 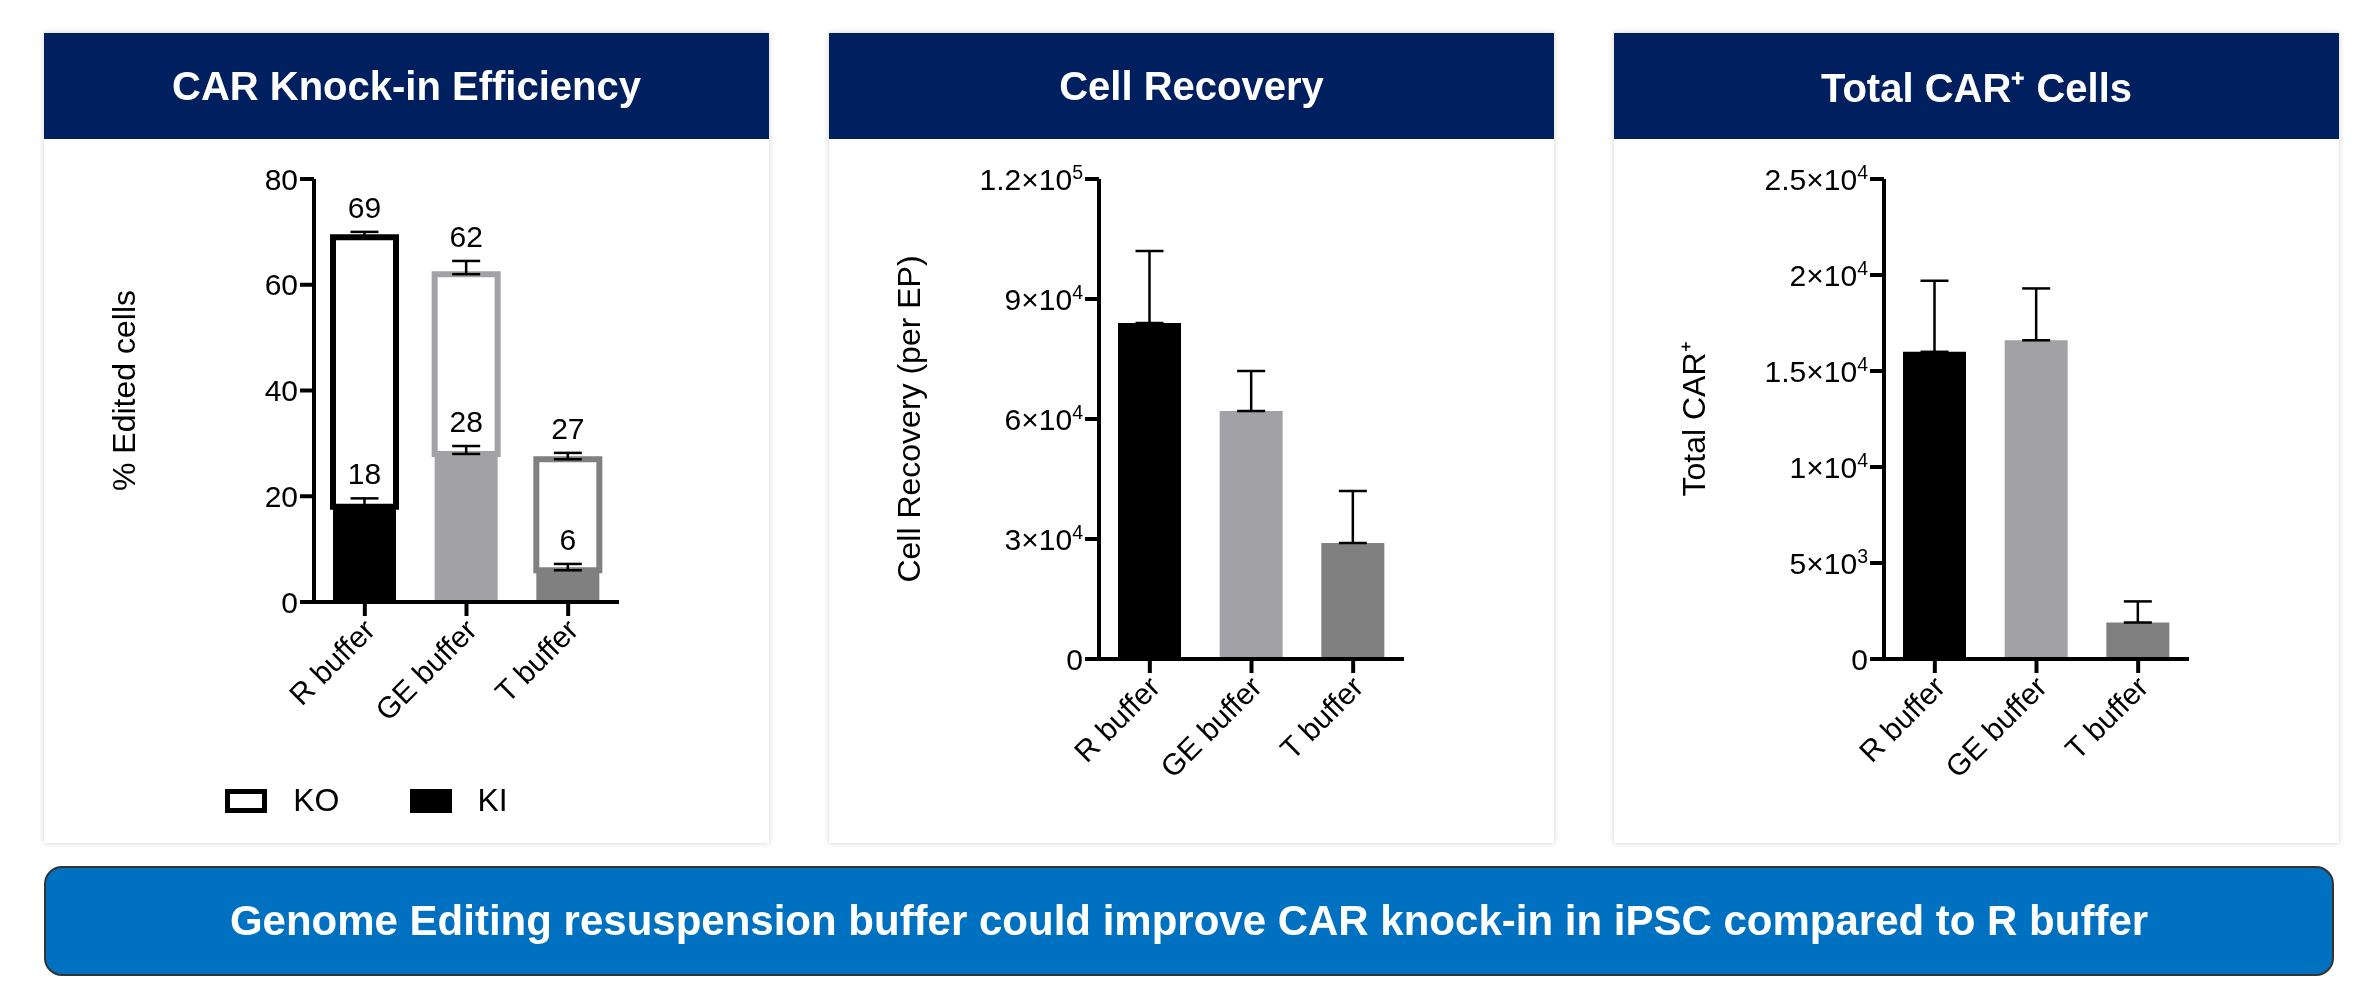 I want to click on y-tick-label: 2.5×10$^{4}$, so click(x=1816, y=178).